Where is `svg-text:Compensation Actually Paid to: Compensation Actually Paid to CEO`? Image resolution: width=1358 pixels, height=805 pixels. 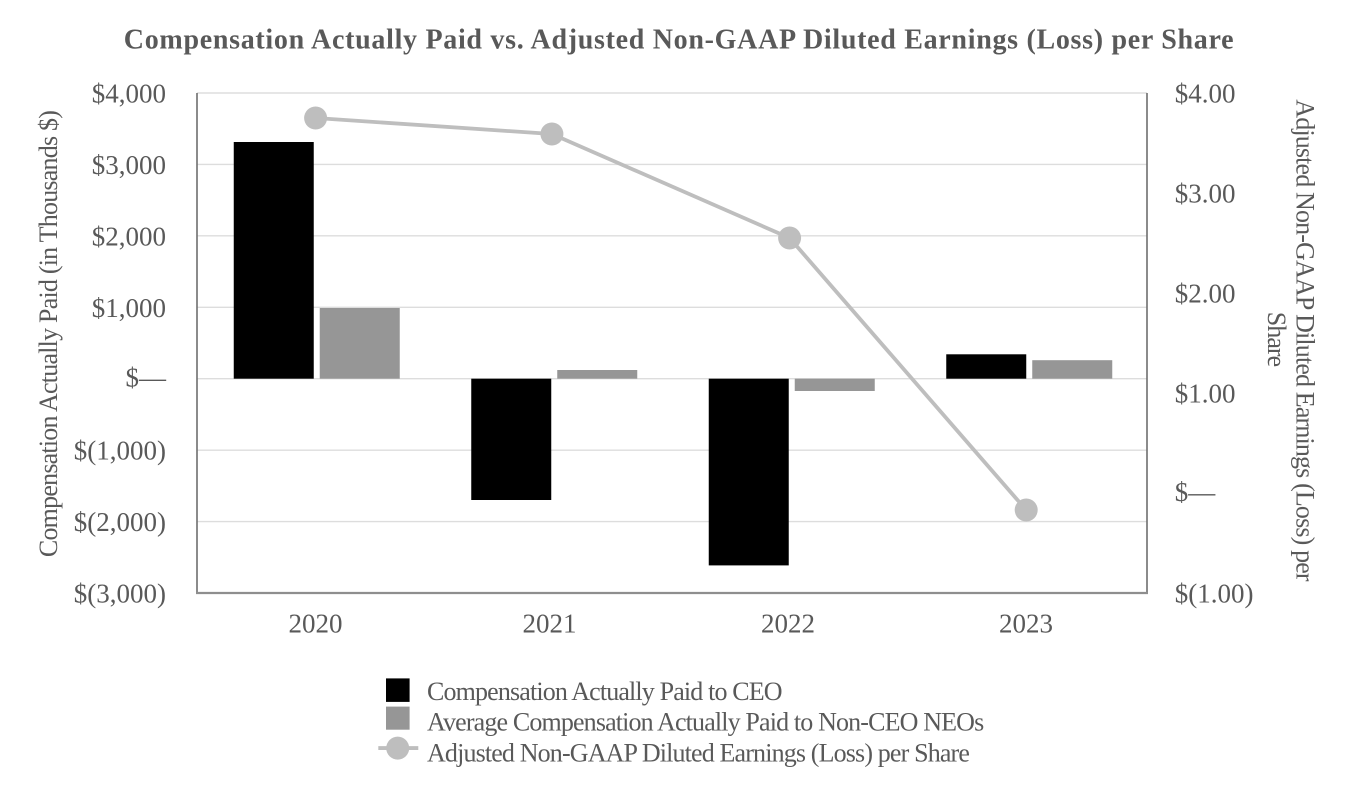
svg-text:Compensation Actually Paid to: Compensation Actually Paid to CEO is located at coordinates (604, 691).